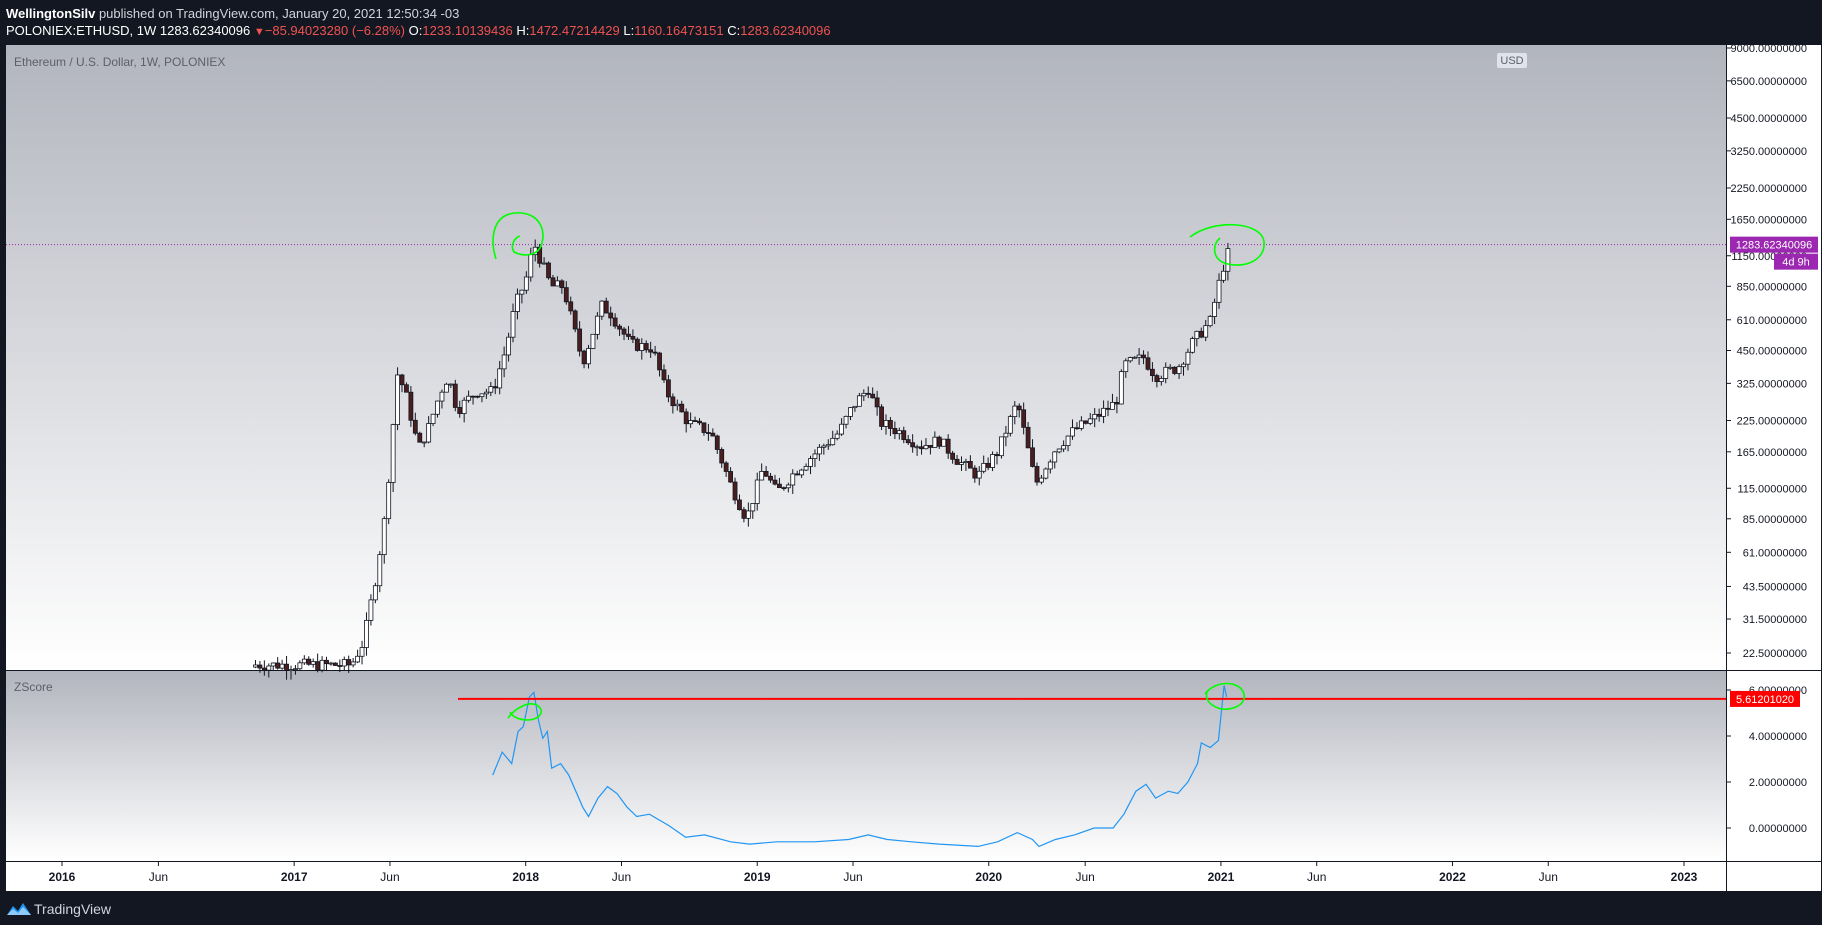 This screenshot has width=1822, height=925. Describe the element at coordinates (866, 876) in the screenshot. I see `time-scale` at that location.